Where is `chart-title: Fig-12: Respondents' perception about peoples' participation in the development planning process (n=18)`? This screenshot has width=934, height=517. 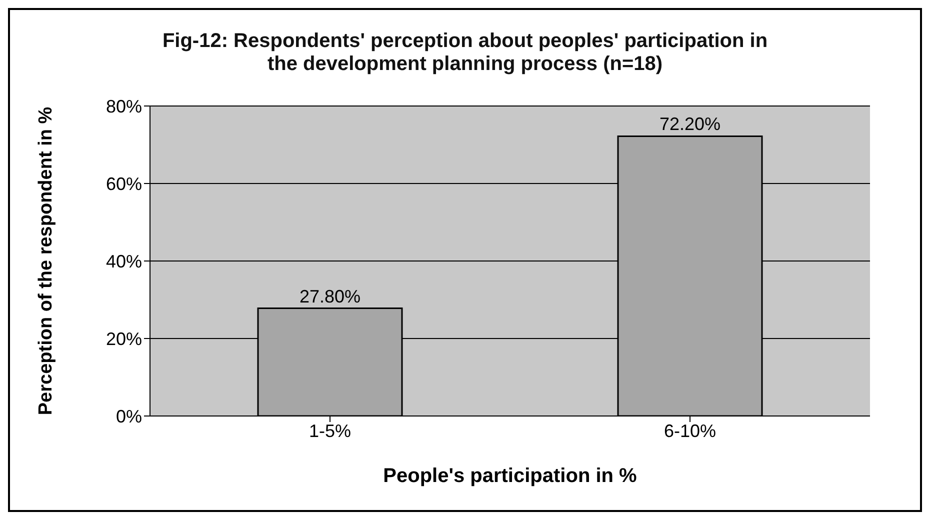
chart-title: Fig-12: Respondents' perception about peoples' participation in the development planning process (n=18) is located at coordinates (465, 52).